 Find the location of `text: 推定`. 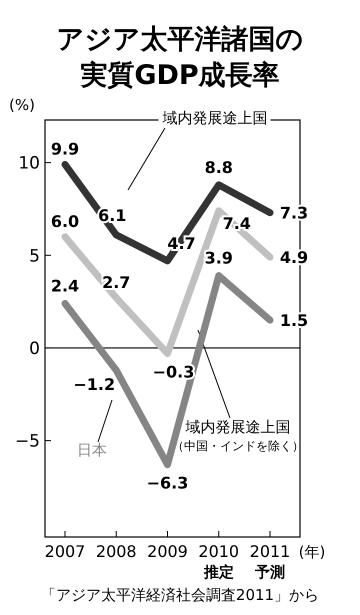

text: 推定 is located at coordinates (218, 572).